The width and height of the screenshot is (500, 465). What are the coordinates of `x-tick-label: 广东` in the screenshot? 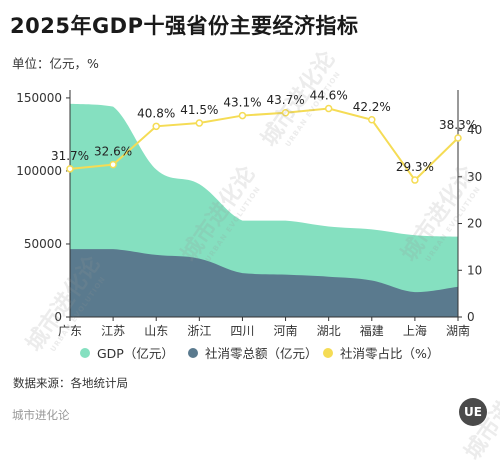 It's located at (70, 331).